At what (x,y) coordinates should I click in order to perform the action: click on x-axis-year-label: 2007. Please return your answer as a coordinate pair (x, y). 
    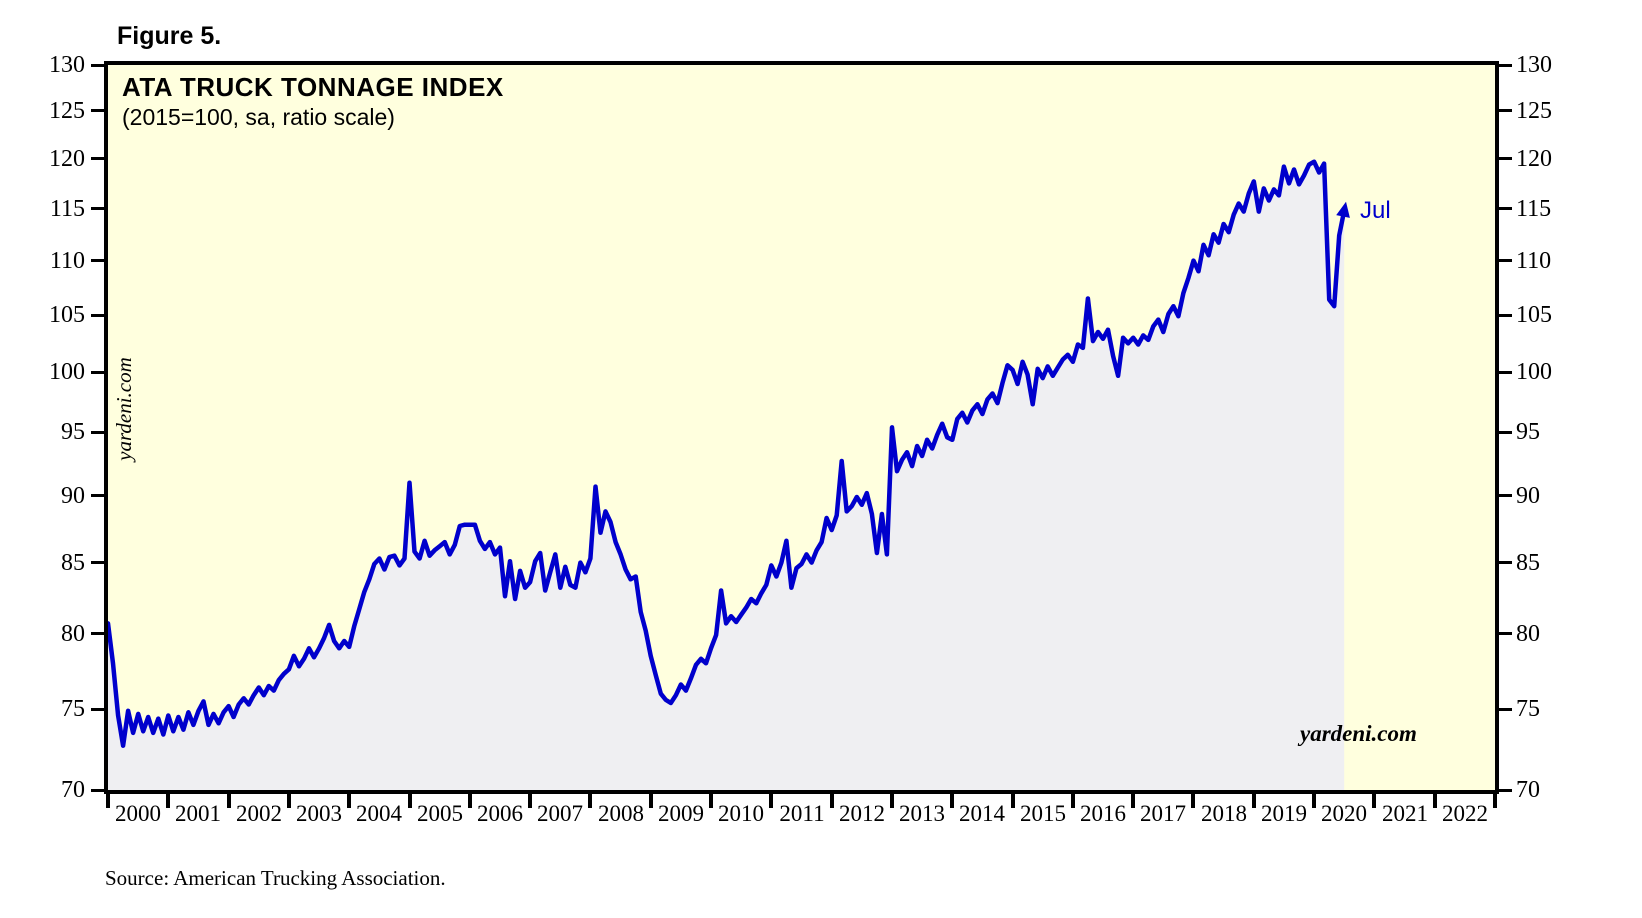
    Looking at the image, I should click on (560, 813).